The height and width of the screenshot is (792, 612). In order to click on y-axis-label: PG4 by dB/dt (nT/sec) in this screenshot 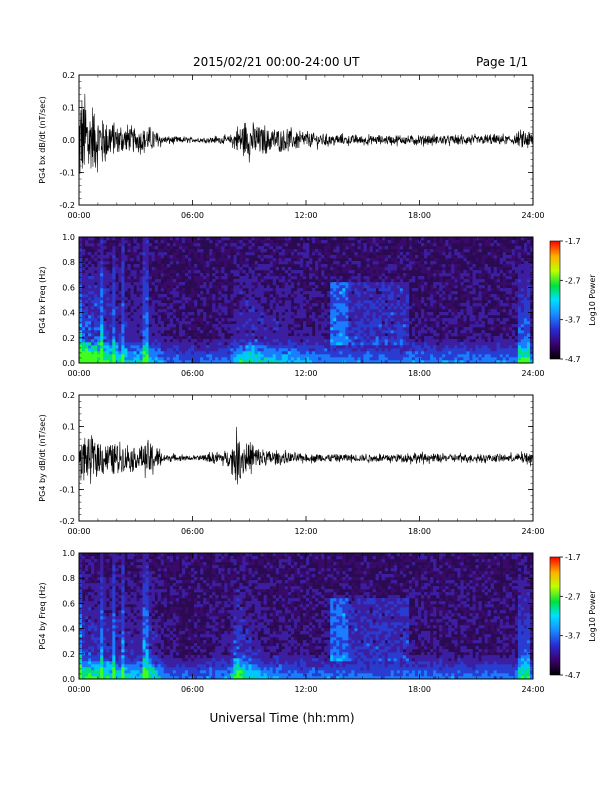, I will do `click(42, 457)`.